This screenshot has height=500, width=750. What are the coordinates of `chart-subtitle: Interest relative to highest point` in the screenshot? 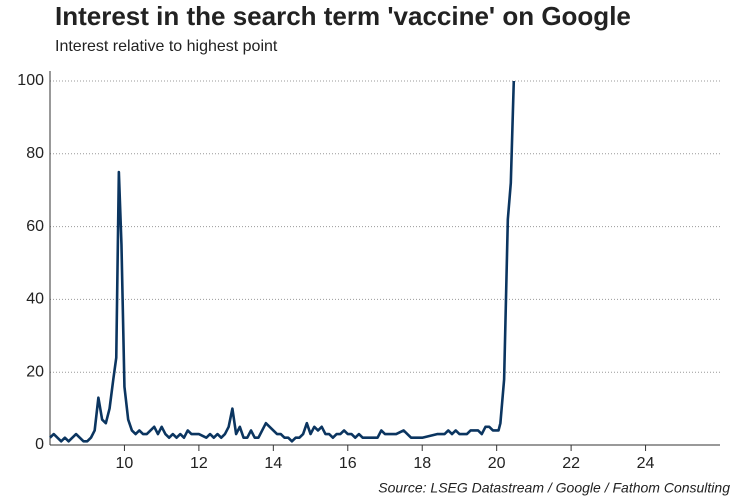 It's located at (166, 46).